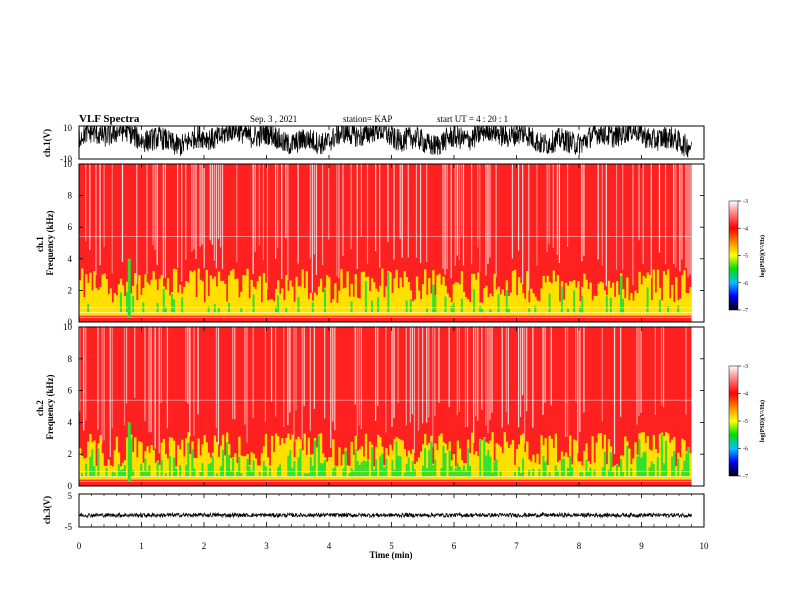 The image size is (792, 612). What do you see at coordinates (385, 515) in the screenshot?
I see `ch3-waveform-line` at bounding box center [385, 515].